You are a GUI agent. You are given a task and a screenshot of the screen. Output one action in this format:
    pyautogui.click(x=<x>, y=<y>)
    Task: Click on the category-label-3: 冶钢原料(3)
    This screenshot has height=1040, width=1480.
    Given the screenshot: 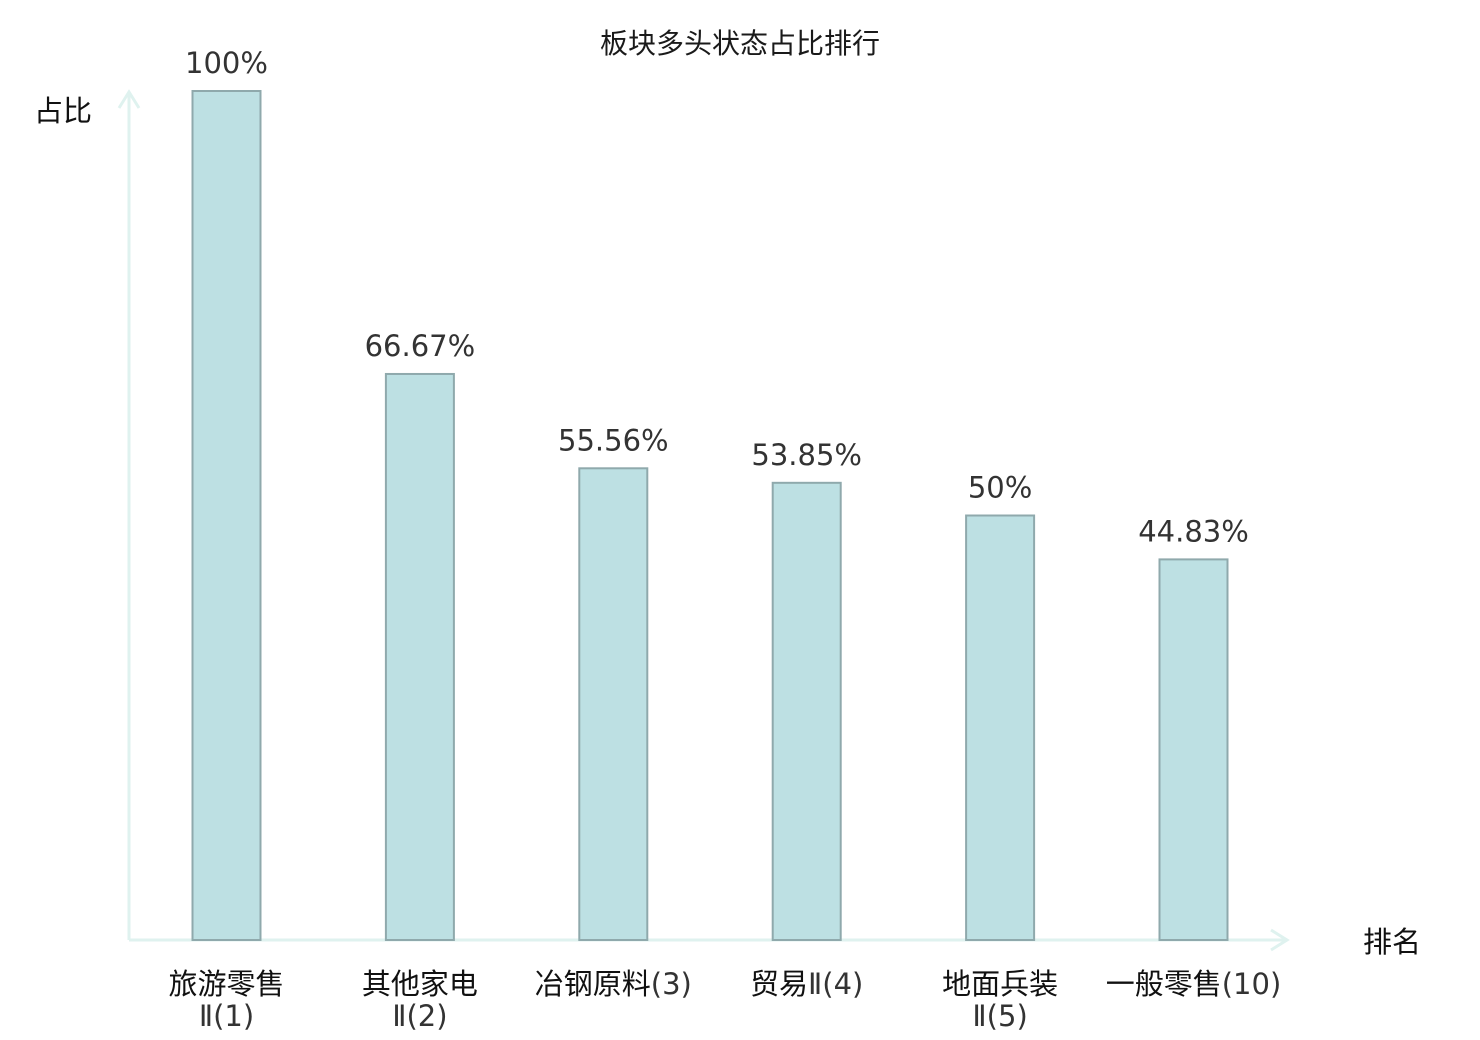 What is the action you would take?
    pyautogui.click(x=613, y=984)
    